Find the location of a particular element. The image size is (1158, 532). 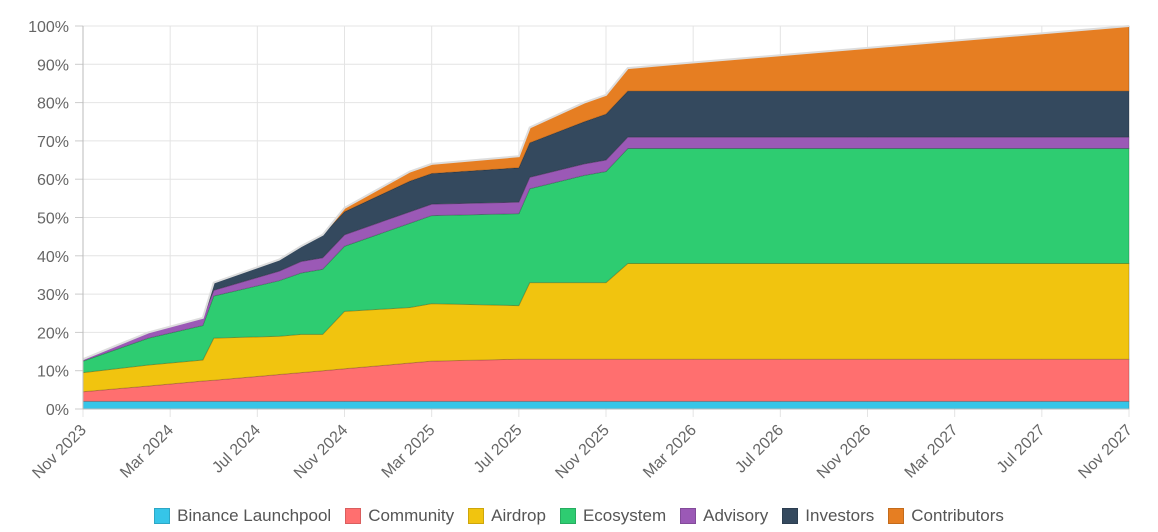

y-tick-label: 60% is located at coordinates (53, 180).